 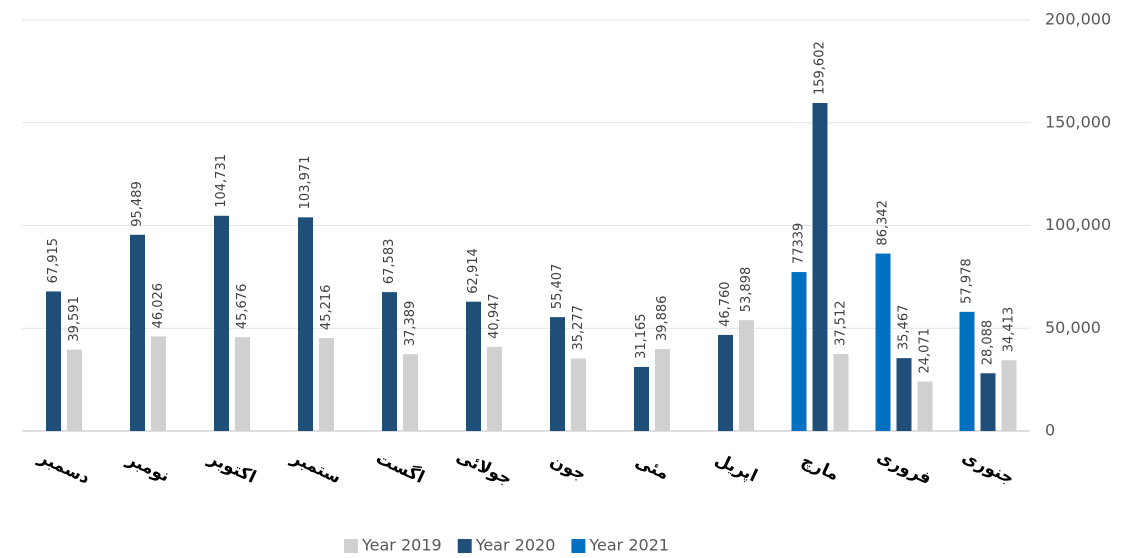 I want to click on value-label: 77339, so click(x=799, y=243).